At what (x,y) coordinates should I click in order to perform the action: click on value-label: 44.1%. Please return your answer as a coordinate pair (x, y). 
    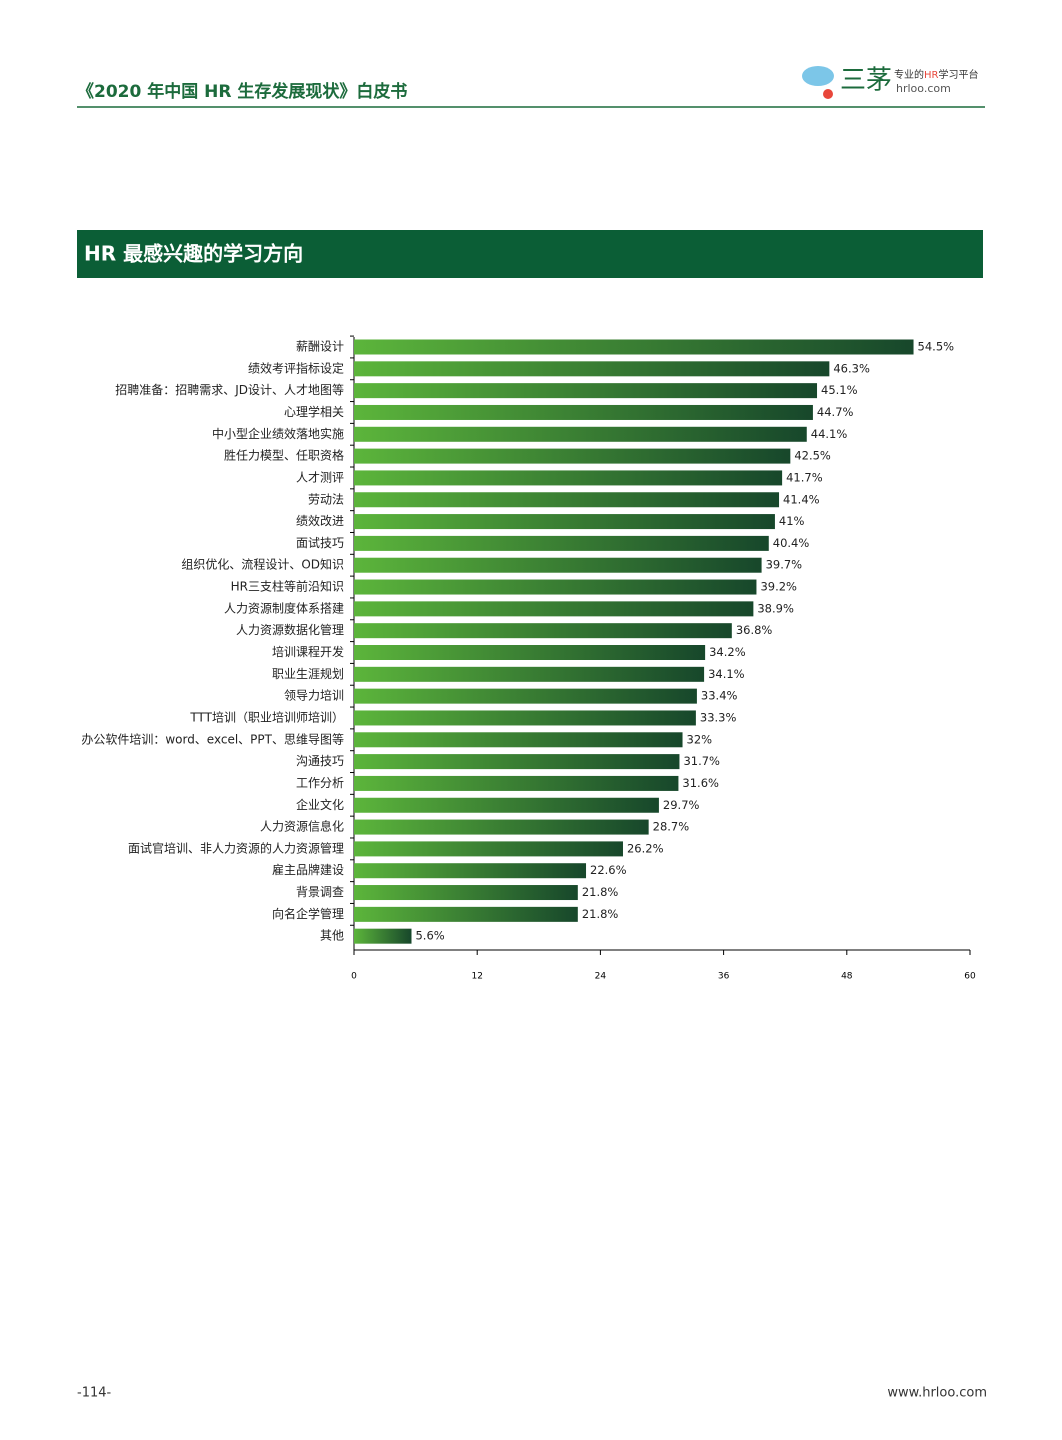
    Looking at the image, I should click on (829, 434).